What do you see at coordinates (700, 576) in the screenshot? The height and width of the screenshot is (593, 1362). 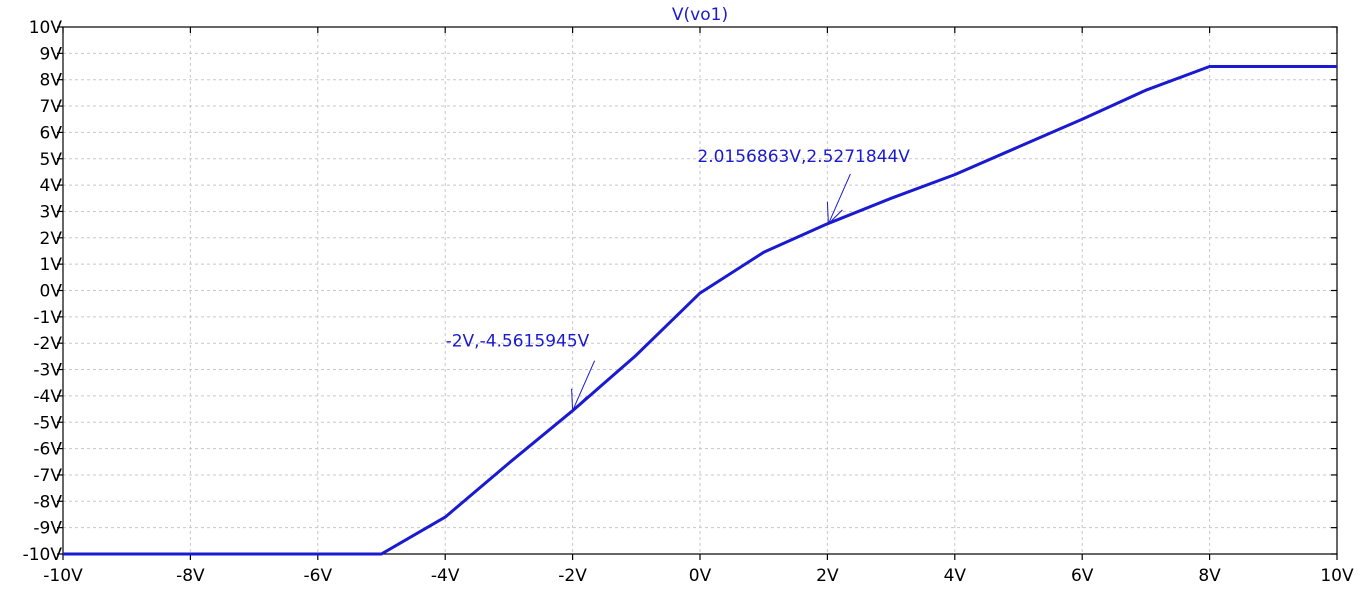 I see `x-tick-label: 0V` at bounding box center [700, 576].